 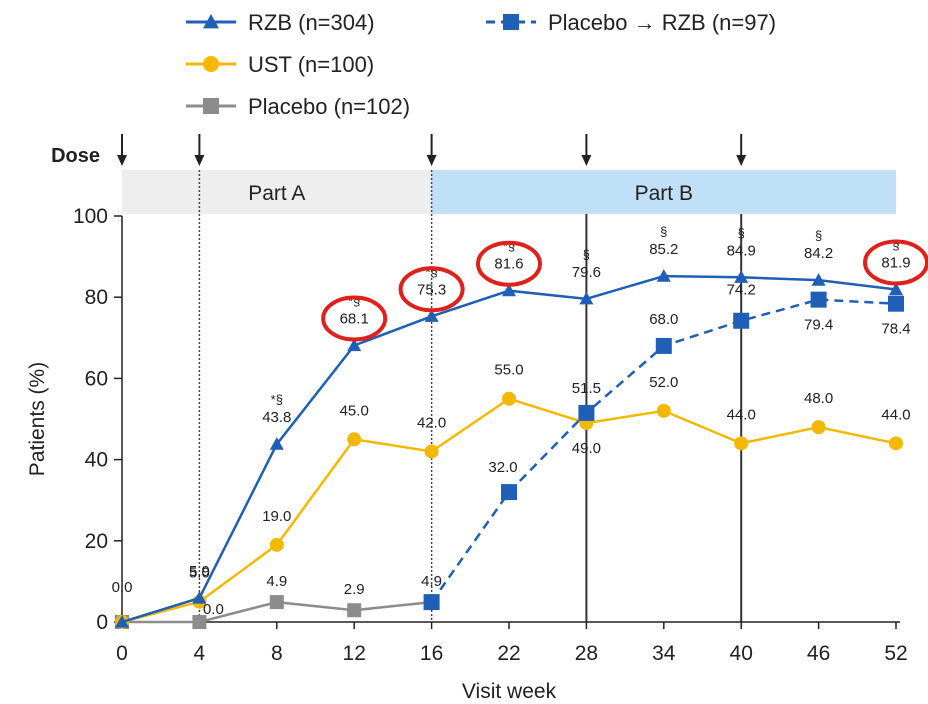 What do you see at coordinates (276, 516) in the screenshot?
I see `data-label: 19.0` at bounding box center [276, 516].